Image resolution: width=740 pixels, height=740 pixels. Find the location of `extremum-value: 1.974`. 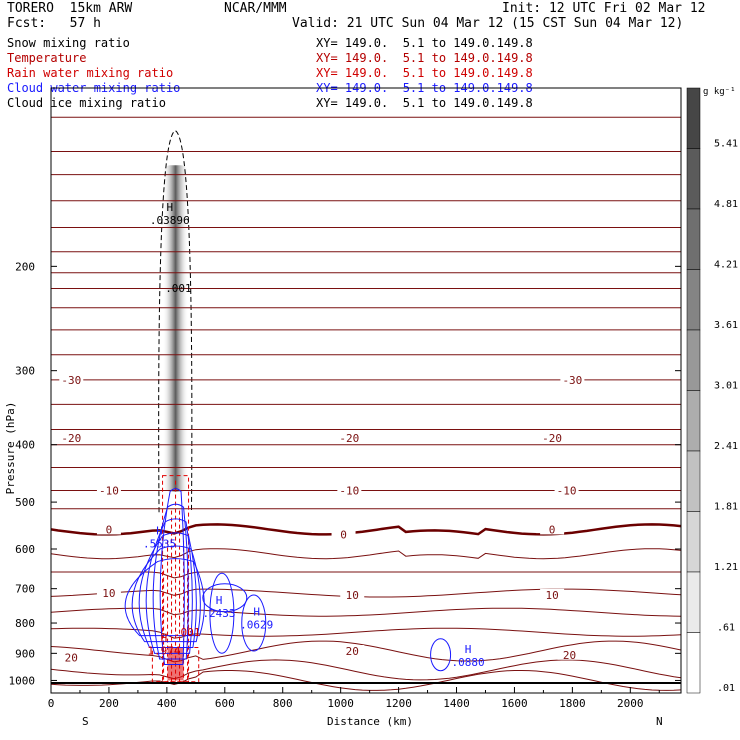

extremum-value: 1.974 is located at coordinates (163, 651).